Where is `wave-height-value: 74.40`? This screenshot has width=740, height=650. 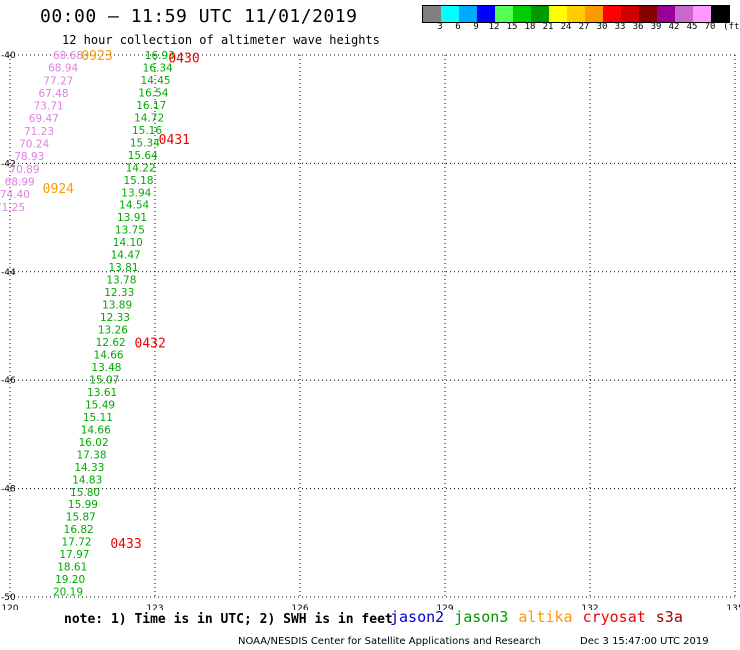 wave-height-value: 74.40 is located at coordinates (15, 195).